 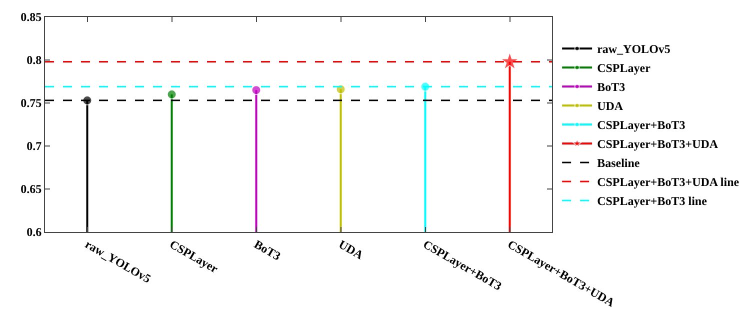 I want to click on legend-label: CSPLayer, so click(x=624, y=68).